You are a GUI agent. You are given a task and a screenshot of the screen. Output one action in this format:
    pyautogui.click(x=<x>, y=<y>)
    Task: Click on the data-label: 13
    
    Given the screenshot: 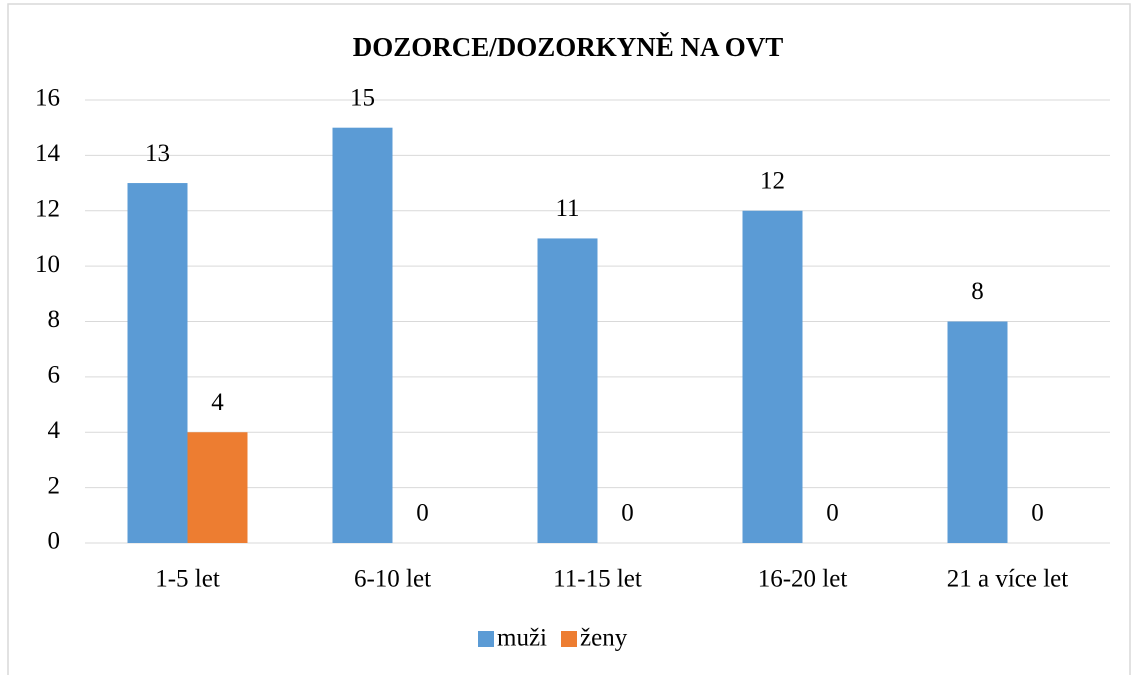 What is the action you would take?
    pyautogui.click(x=157, y=153)
    